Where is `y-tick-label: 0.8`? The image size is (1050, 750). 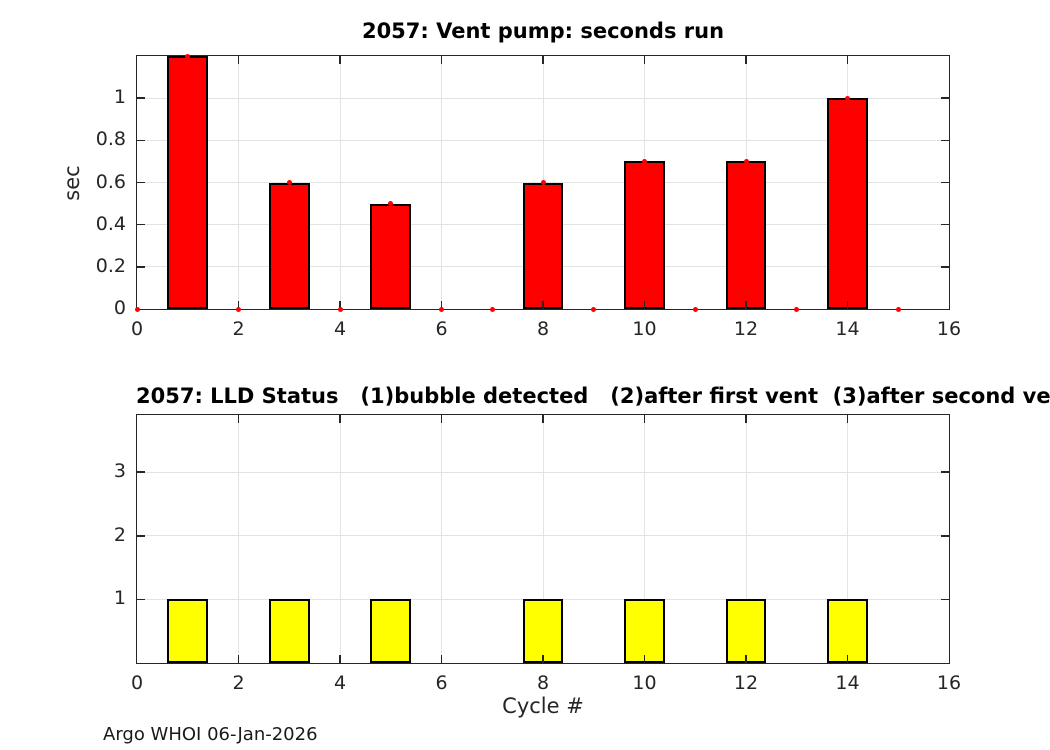 y-tick-label: 0.8 is located at coordinates (110, 139).